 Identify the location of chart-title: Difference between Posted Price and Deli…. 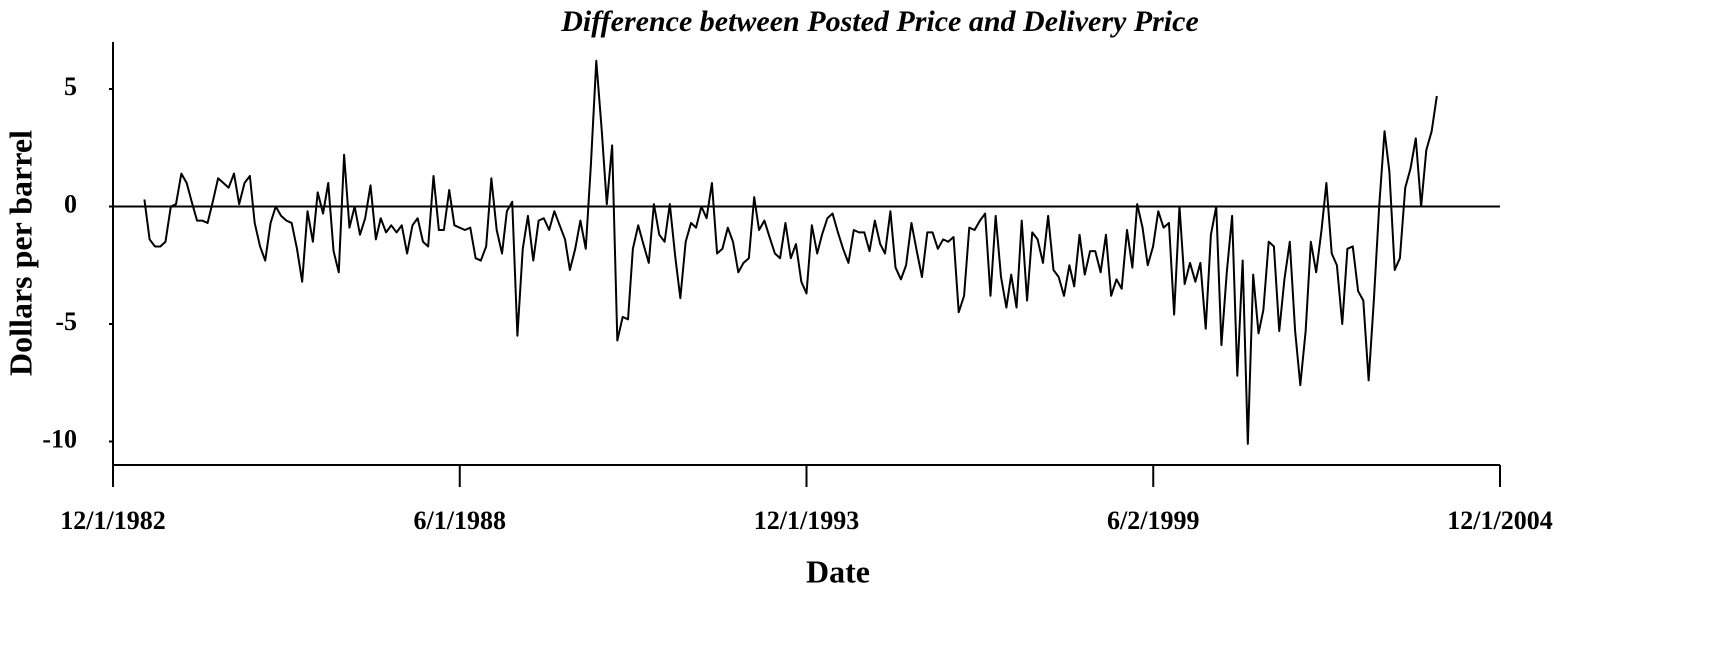
(879, 21).